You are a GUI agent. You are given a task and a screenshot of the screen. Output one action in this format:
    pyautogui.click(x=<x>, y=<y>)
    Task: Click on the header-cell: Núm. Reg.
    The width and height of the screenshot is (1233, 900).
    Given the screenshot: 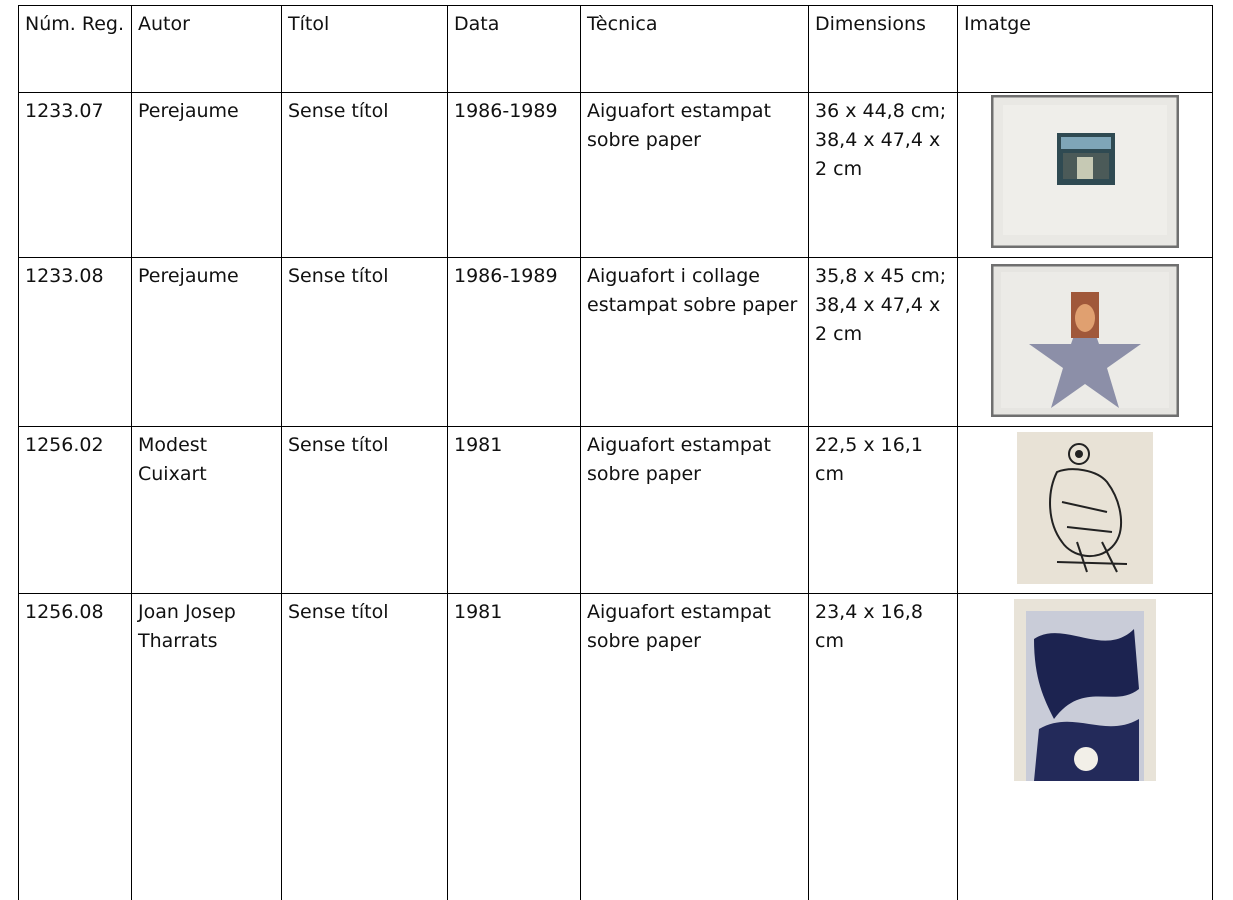 What is the action you would take?
    pyautogui.click(x=75, y=49)
    